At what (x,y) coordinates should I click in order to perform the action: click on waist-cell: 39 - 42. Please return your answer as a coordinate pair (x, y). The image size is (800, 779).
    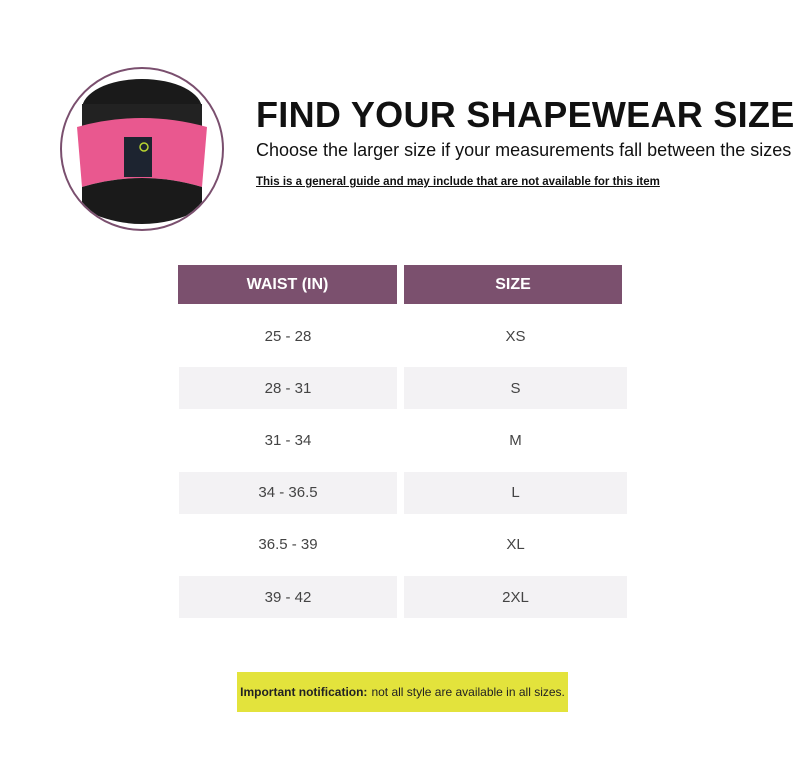
    Looking at the image, I should click on (288, 597).